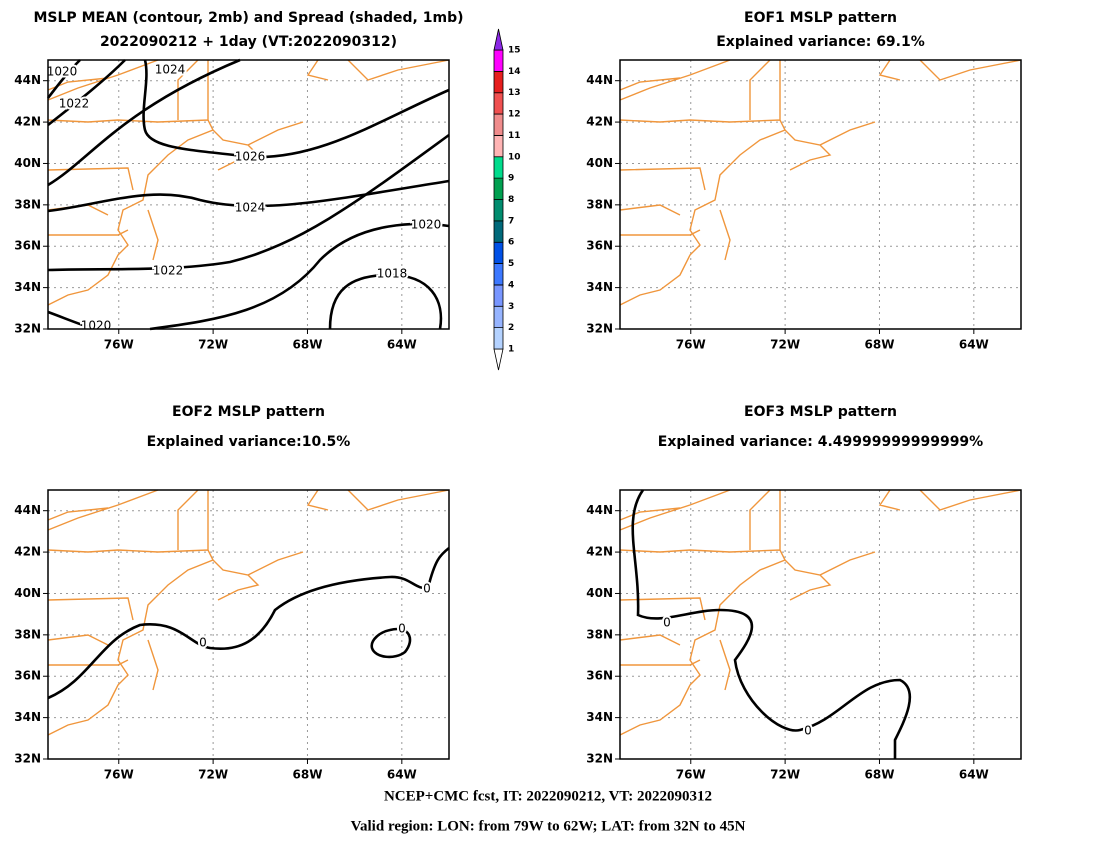 The width and height of the screenshot is (1100, 850). What do you see at coordinates (511, 179) in the screenshot?
I see `colorbar-label: 9` at bounding box center [511, 179].